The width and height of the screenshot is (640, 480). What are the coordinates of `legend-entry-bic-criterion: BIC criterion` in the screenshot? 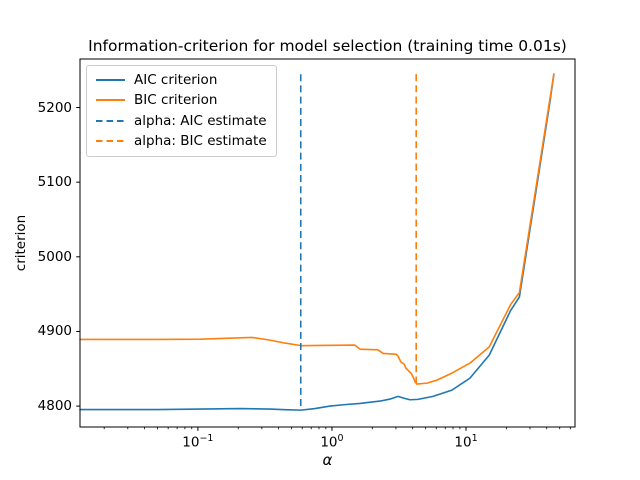 It's located at (181, 100).